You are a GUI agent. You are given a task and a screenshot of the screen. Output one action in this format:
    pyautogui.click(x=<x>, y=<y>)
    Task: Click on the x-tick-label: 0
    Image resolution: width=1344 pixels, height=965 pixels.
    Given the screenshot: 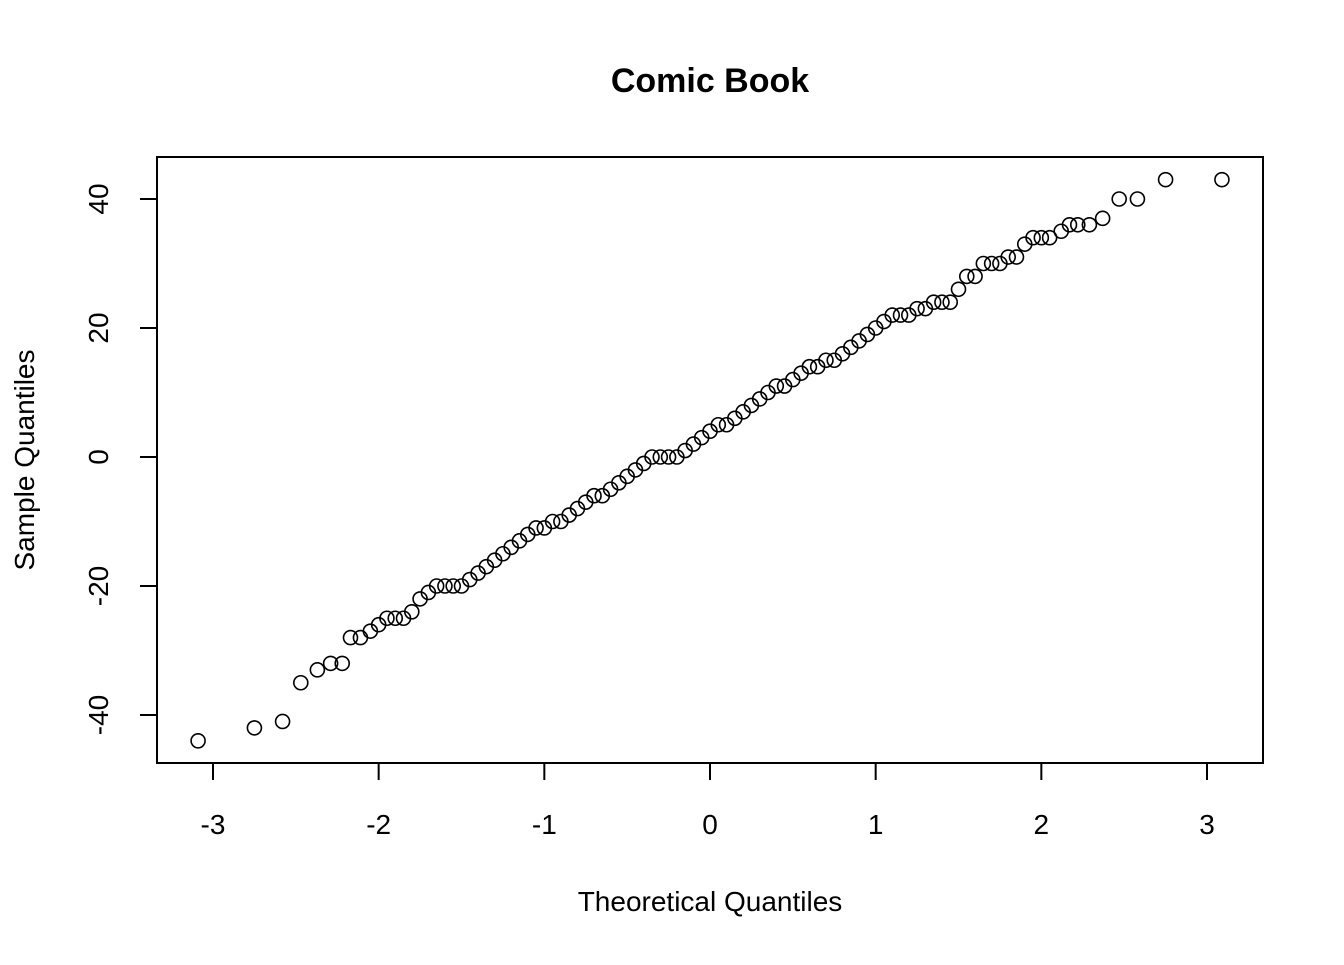 What is the action you would take?
    pyautogui.click(x=710, y=824)
    